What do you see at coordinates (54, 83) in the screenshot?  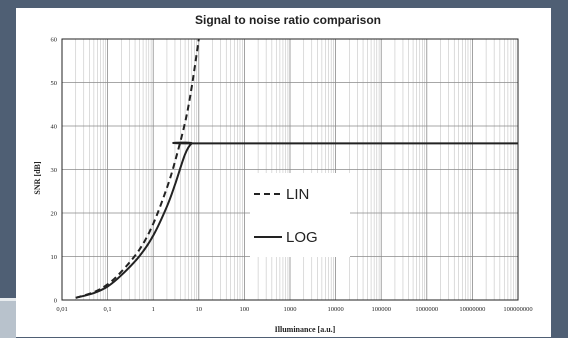 I see `y-tick-label: 50` at bounding box center [54, 83].